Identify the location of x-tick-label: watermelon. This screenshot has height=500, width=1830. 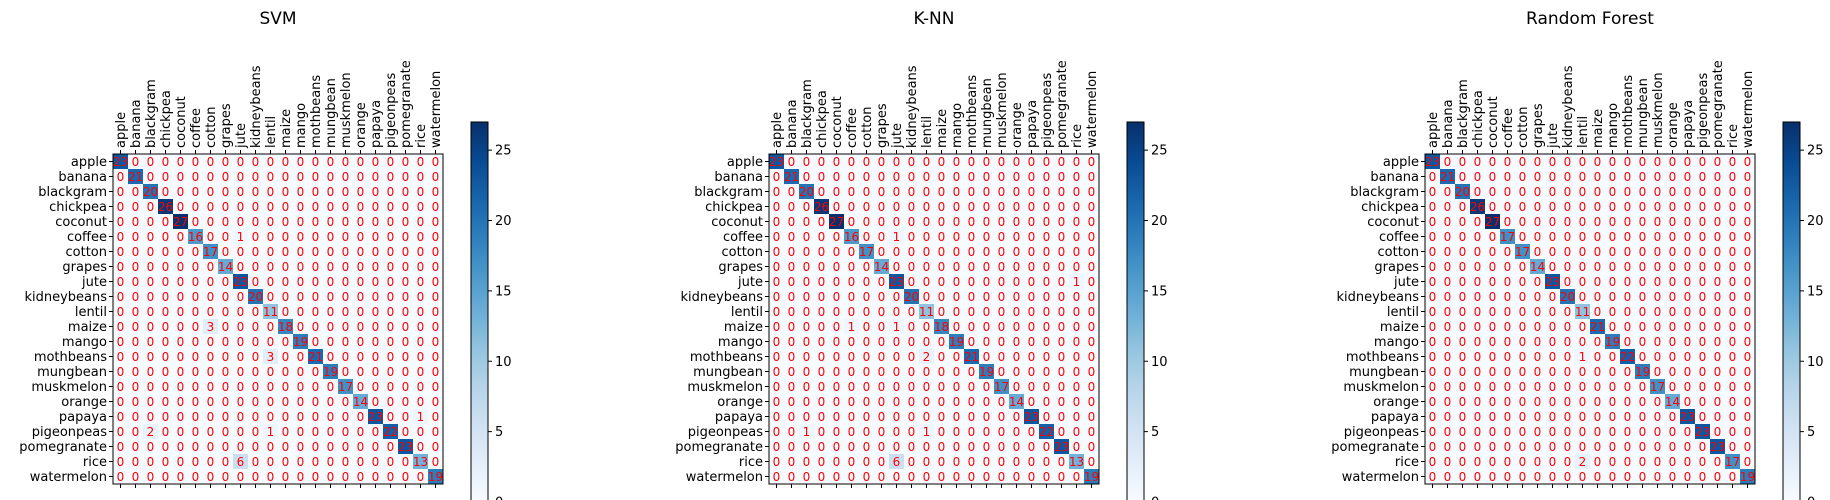
(1092, 109).